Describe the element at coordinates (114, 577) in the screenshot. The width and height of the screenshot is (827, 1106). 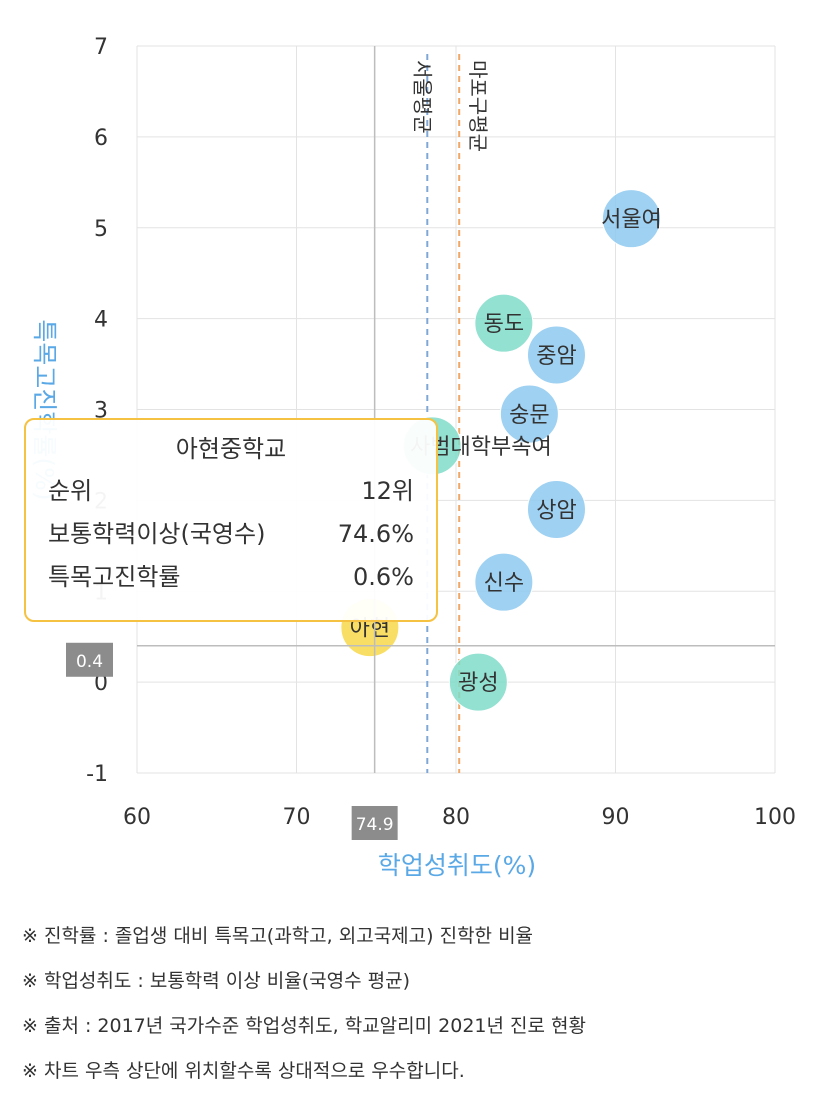
I see `tooltip-admission-label: 특목고진학률` at that location.